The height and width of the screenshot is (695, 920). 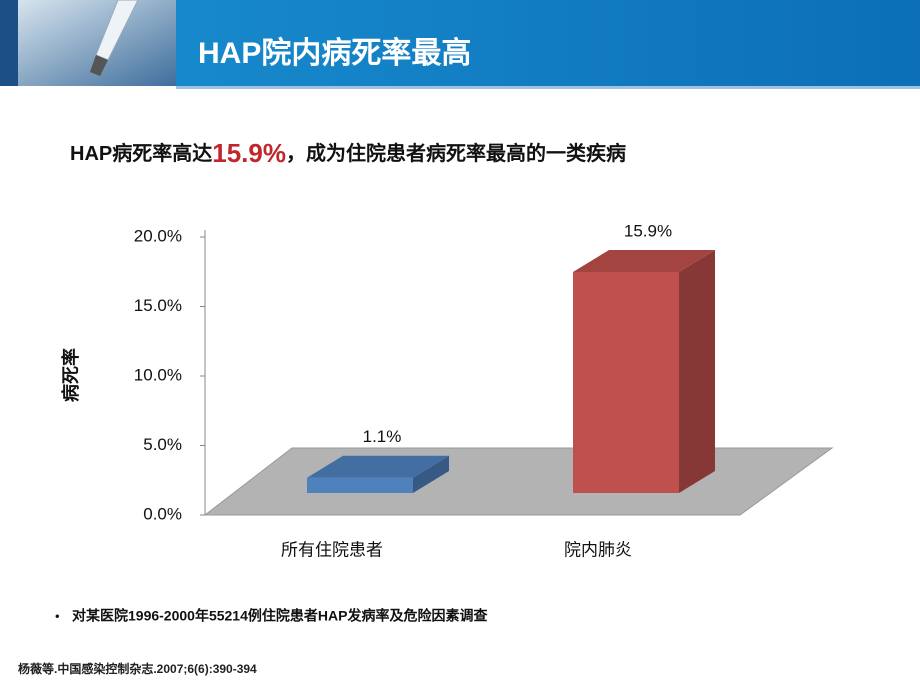 What do you see at coordinates (70, 375) in the screenshot?
I see `y-axis-label: 病死率` at bounding box center [70, 375].